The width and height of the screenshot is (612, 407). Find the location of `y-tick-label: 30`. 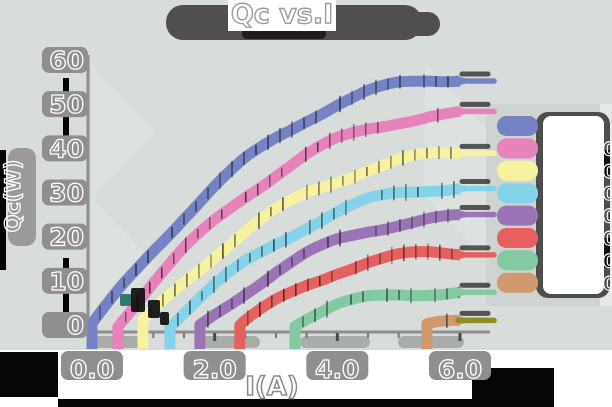

y-tick-label: 30 is located at coordinates (66, 192).